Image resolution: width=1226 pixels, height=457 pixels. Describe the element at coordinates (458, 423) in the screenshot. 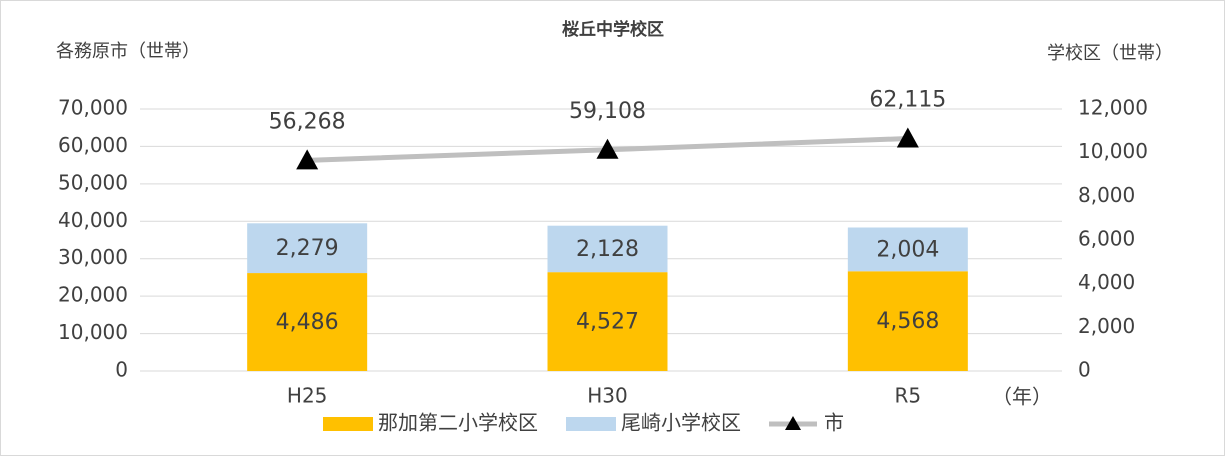

I see `legend-label: 那加第二小学校区` at that location.